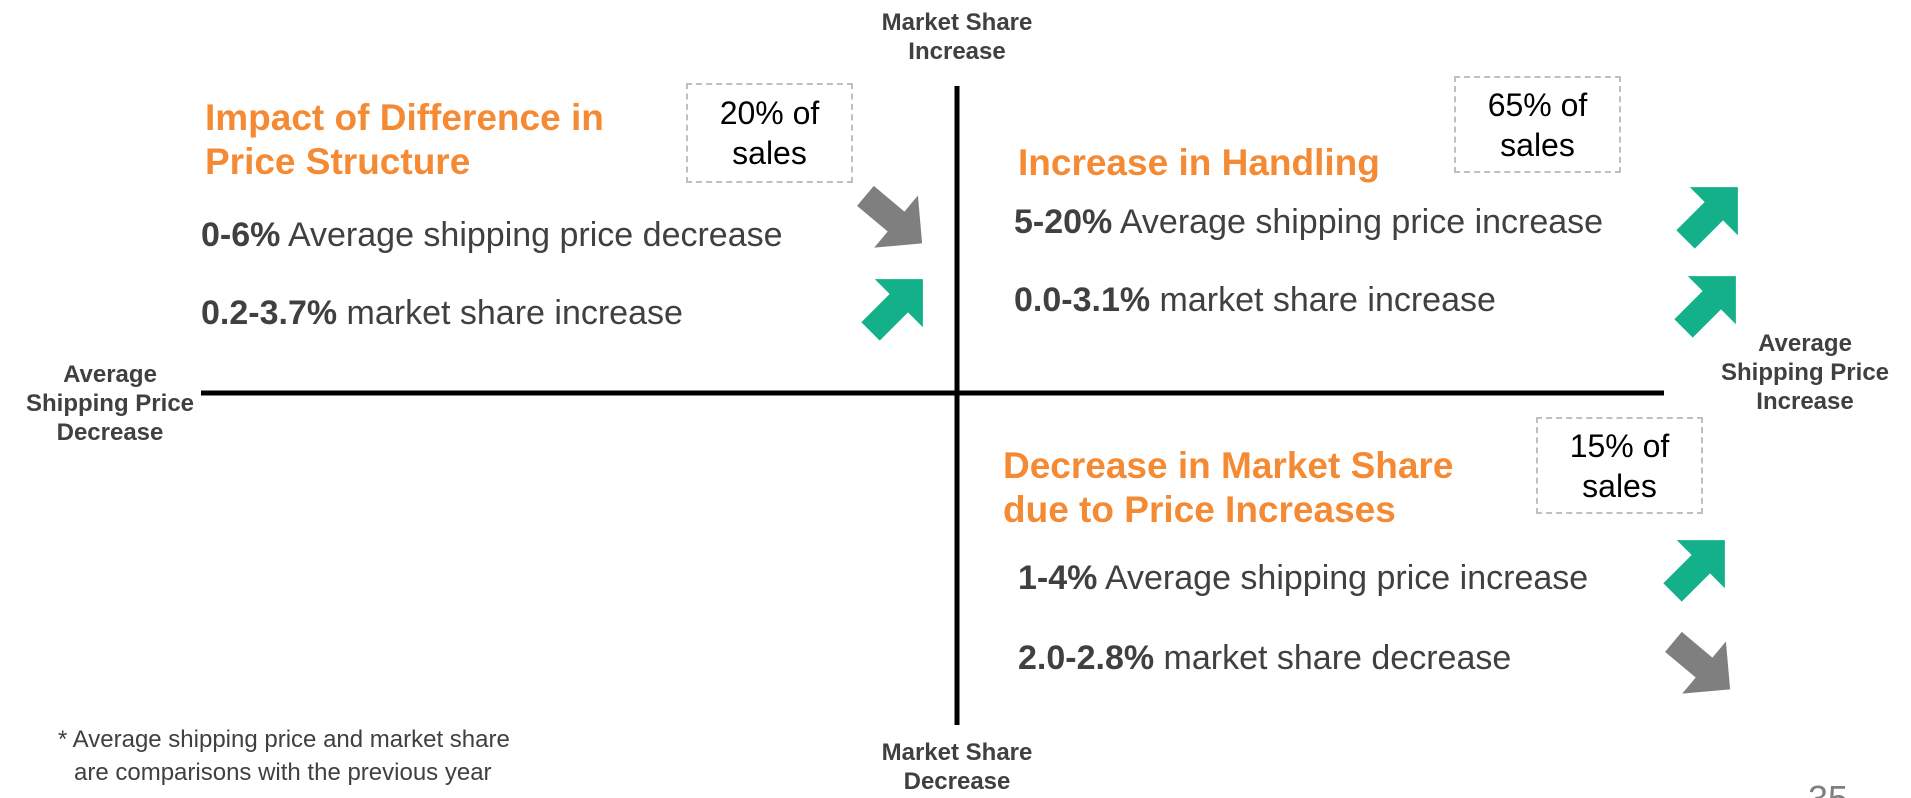 This screenshot has width=1911, height=798. I want to click on quadrant-title: Impact of Difference in Price Structure, so click(404, 140).